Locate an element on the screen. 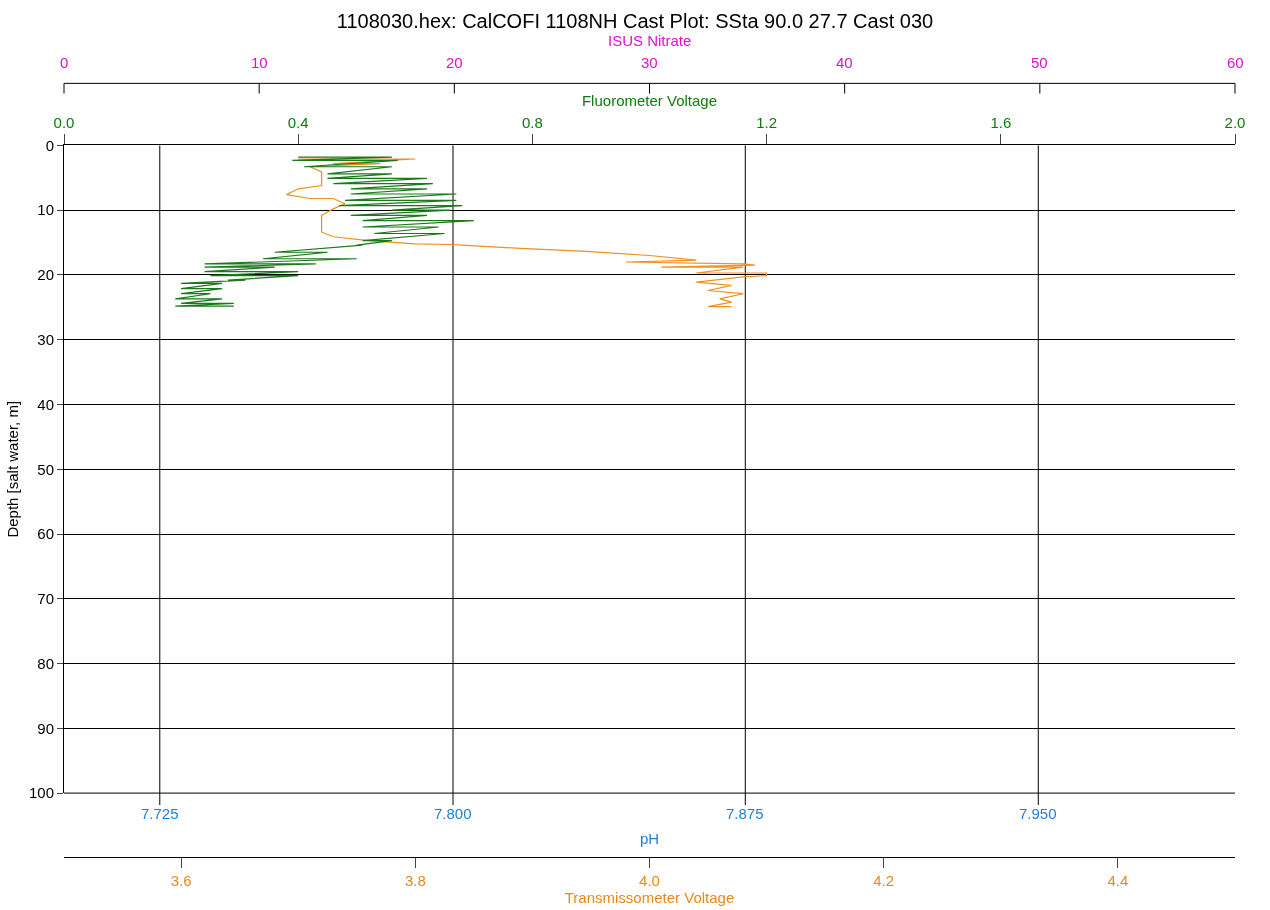  line-series is located at coordinates (526, 233).